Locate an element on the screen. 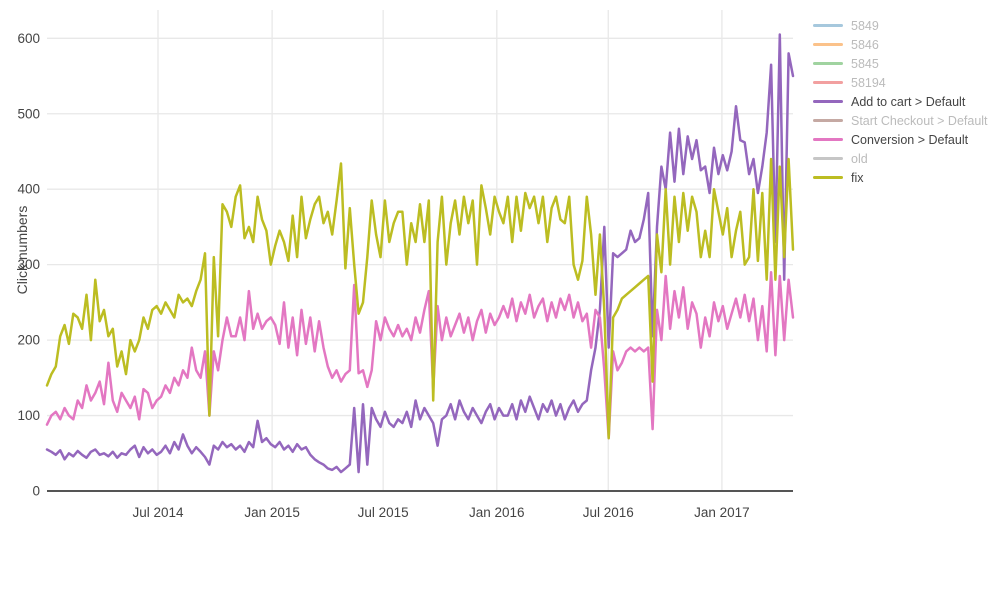  x-tick-label: Jan 2017 is located at coordinates (722, 512).